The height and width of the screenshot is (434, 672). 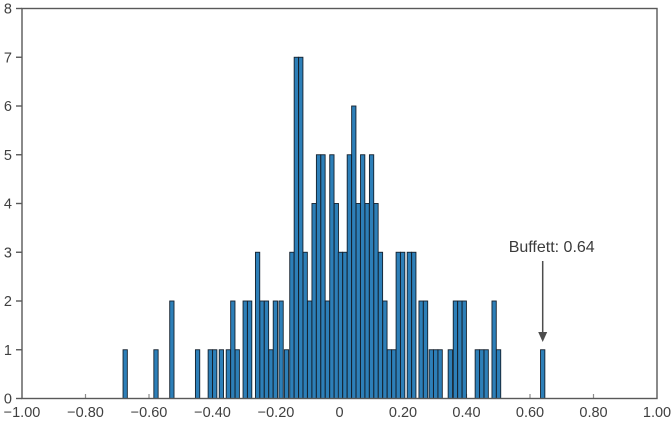 I want to click on y-tick-label: 1, so click(x=8, y=351).